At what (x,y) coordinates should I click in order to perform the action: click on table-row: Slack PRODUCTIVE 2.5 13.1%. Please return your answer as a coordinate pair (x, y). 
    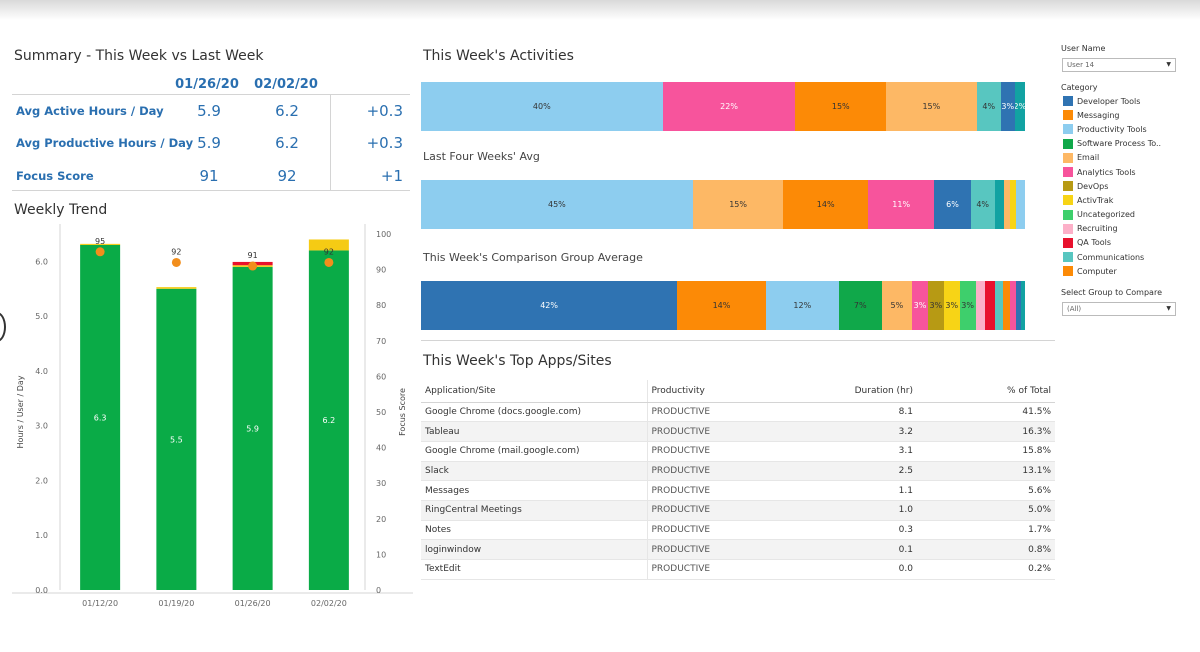
    Looking at the image, I should click on (738, 471).